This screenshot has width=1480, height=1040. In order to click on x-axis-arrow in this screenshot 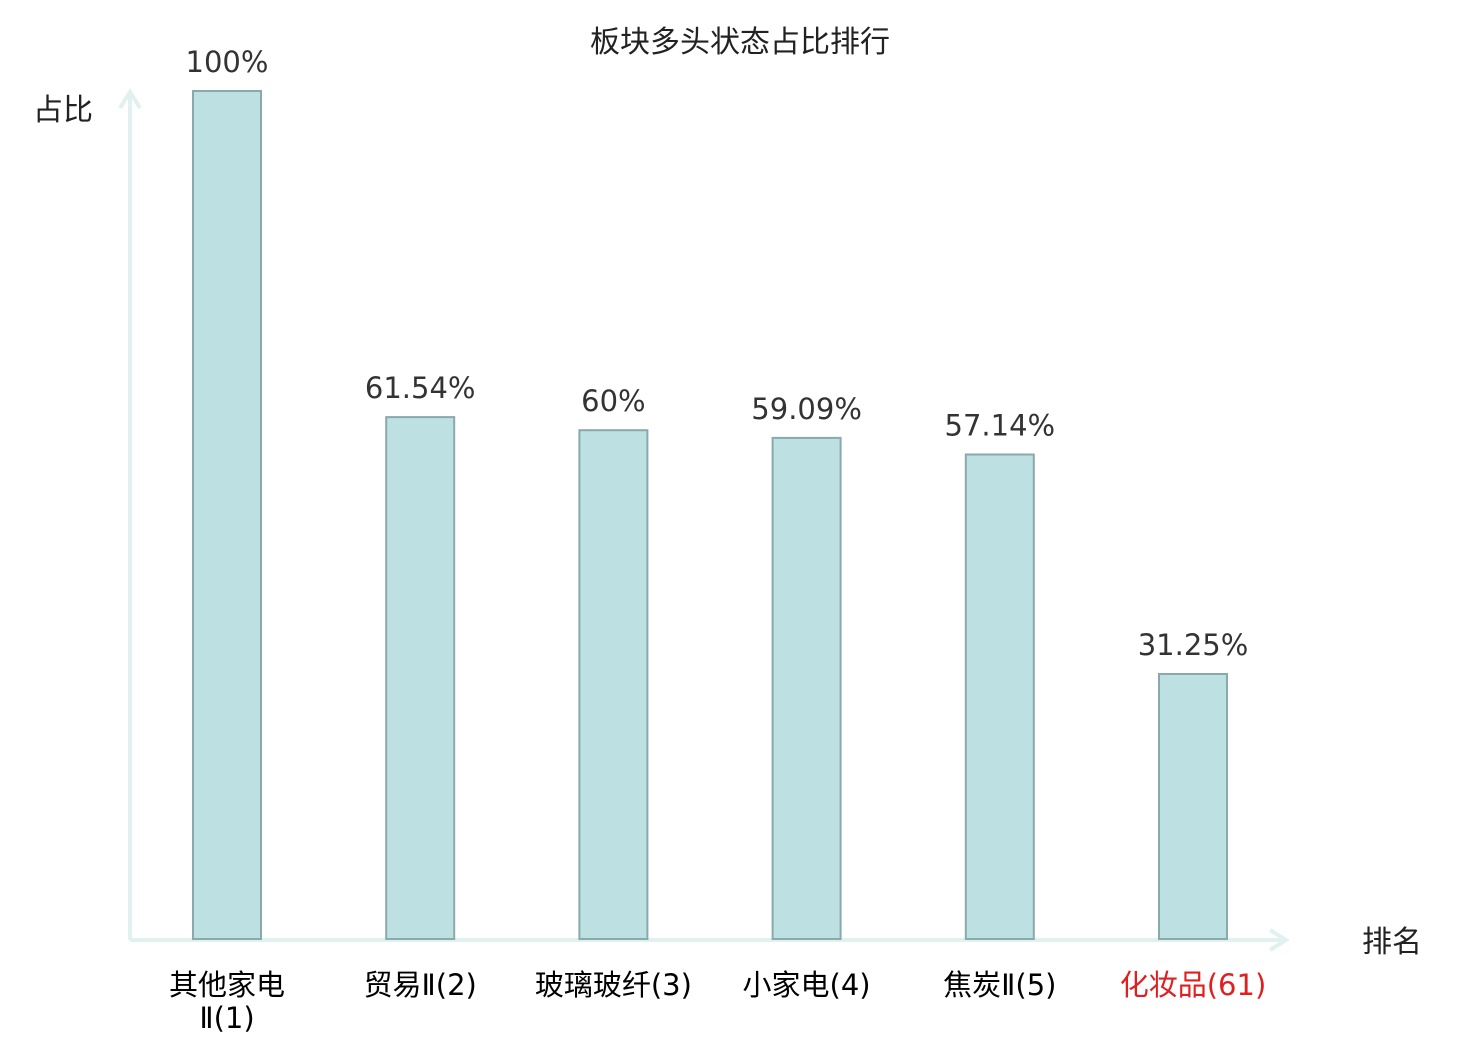, I will do `click(1279, 940)`.